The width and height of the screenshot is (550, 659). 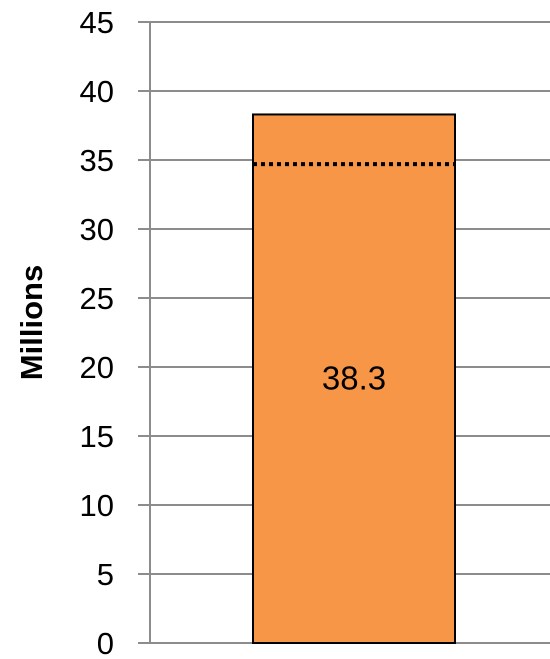 I want to click on y-tick-label-40: 40, so click(x=97, y=91).